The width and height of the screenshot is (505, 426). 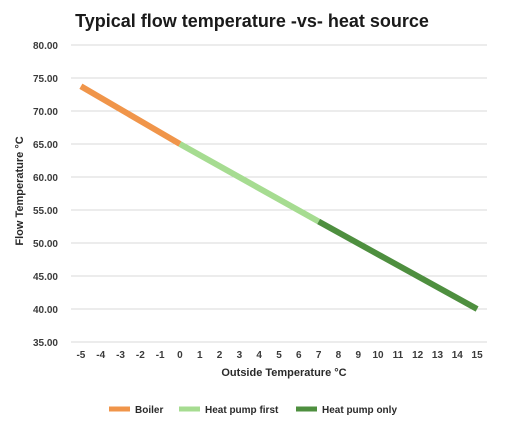 What do you see at coordinates (398, 355) in the screenshot?
I see `x-tick-label: 11` at bounding box center [398, 355].